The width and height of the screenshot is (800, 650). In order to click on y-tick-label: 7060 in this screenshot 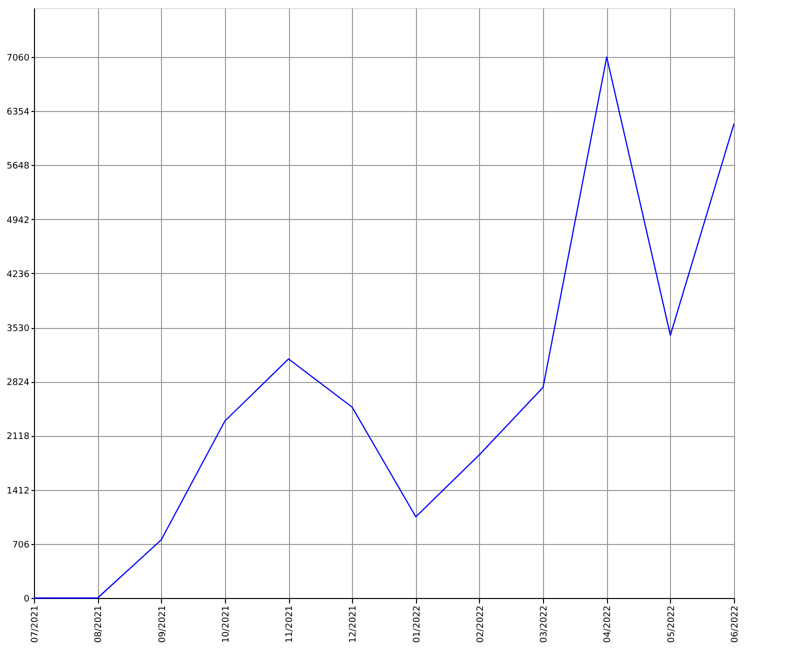, I will do `click(18, 59)`.